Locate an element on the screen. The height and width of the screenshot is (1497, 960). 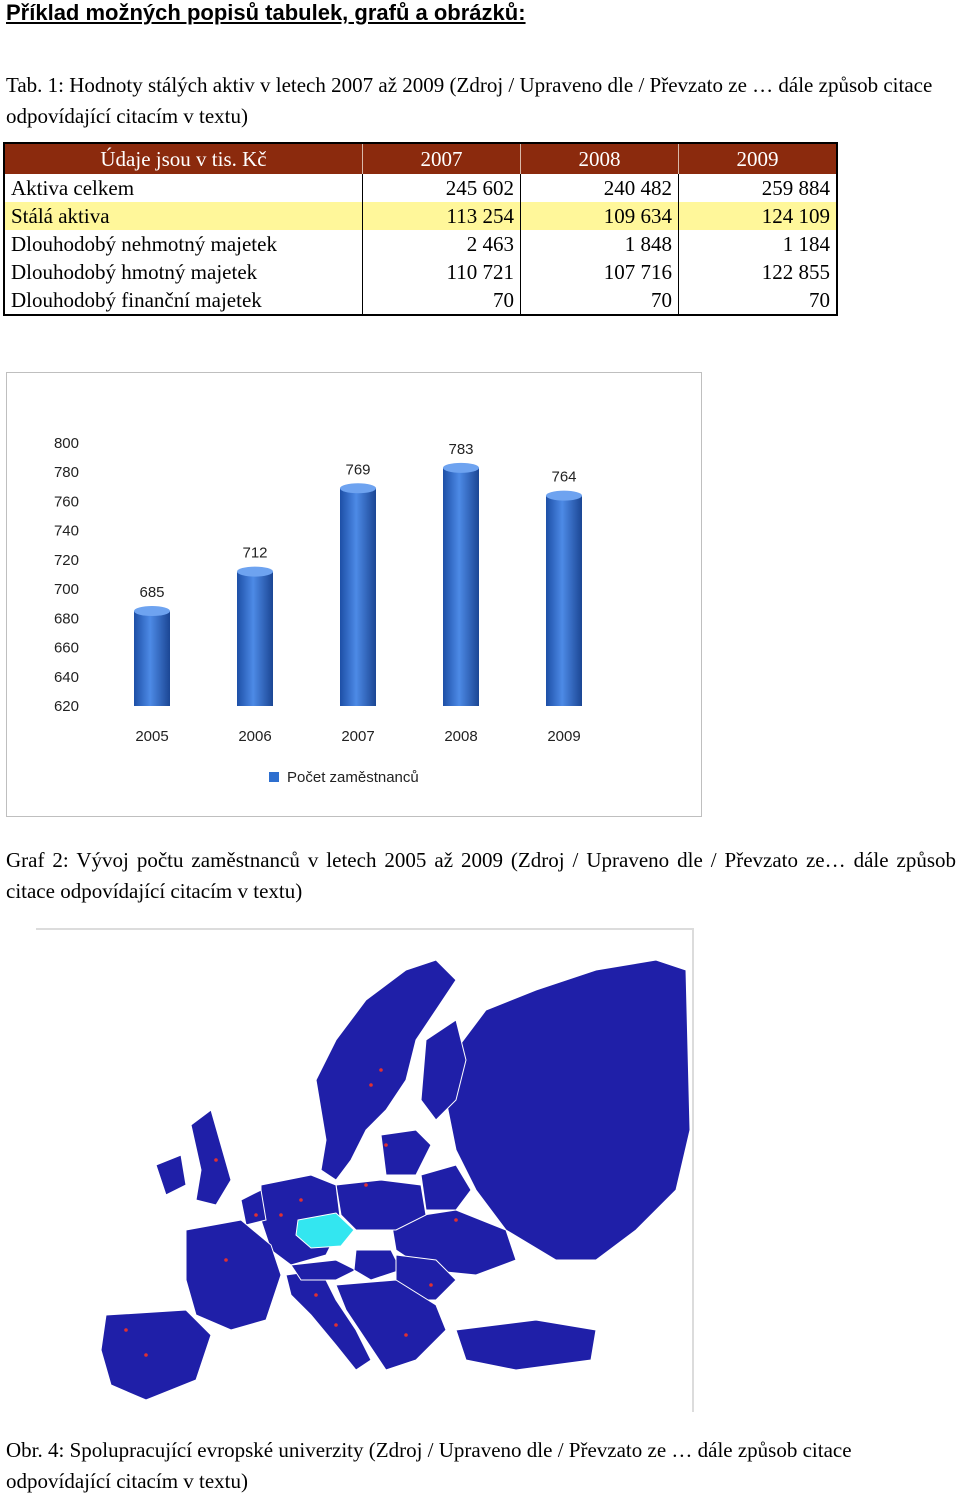
map-benelux is located at coordinates (253, 1207).